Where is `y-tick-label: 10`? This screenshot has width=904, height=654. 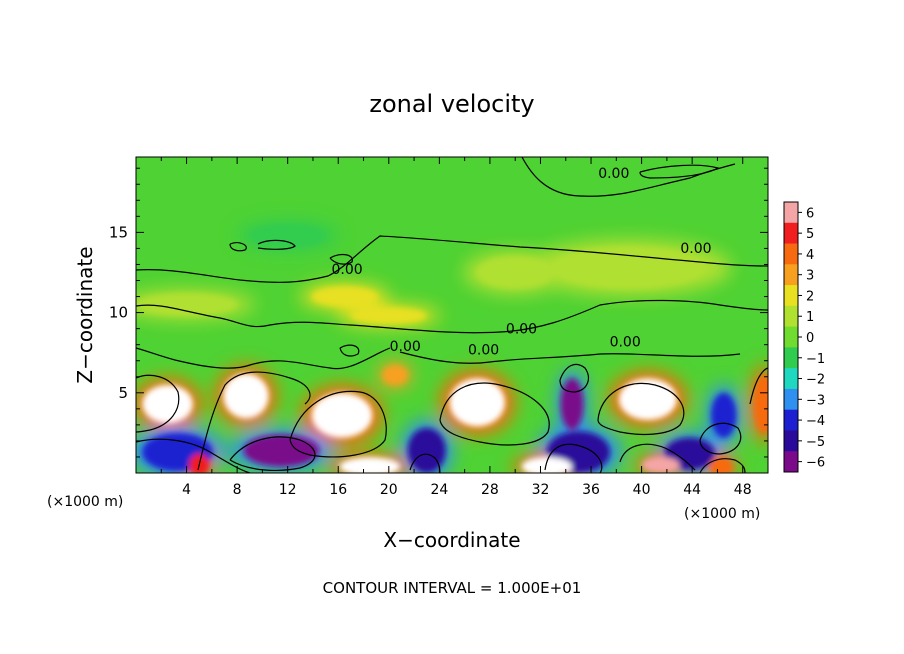
y-tick-label: 10 is located at coordinates (118, 313).